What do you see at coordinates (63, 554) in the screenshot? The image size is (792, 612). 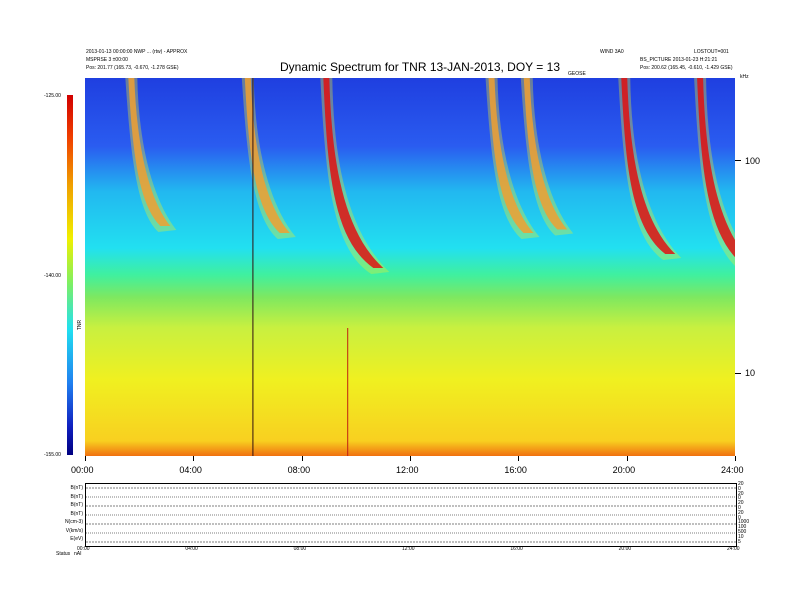 I see `status-label: Status` at bounding box center [63, 554].